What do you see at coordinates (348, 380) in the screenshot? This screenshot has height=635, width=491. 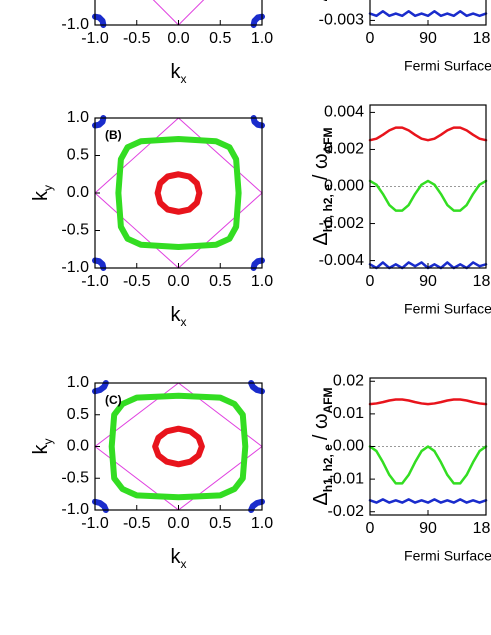 I see `y-tick-label: 0.02` at bounding box center [348, 380].